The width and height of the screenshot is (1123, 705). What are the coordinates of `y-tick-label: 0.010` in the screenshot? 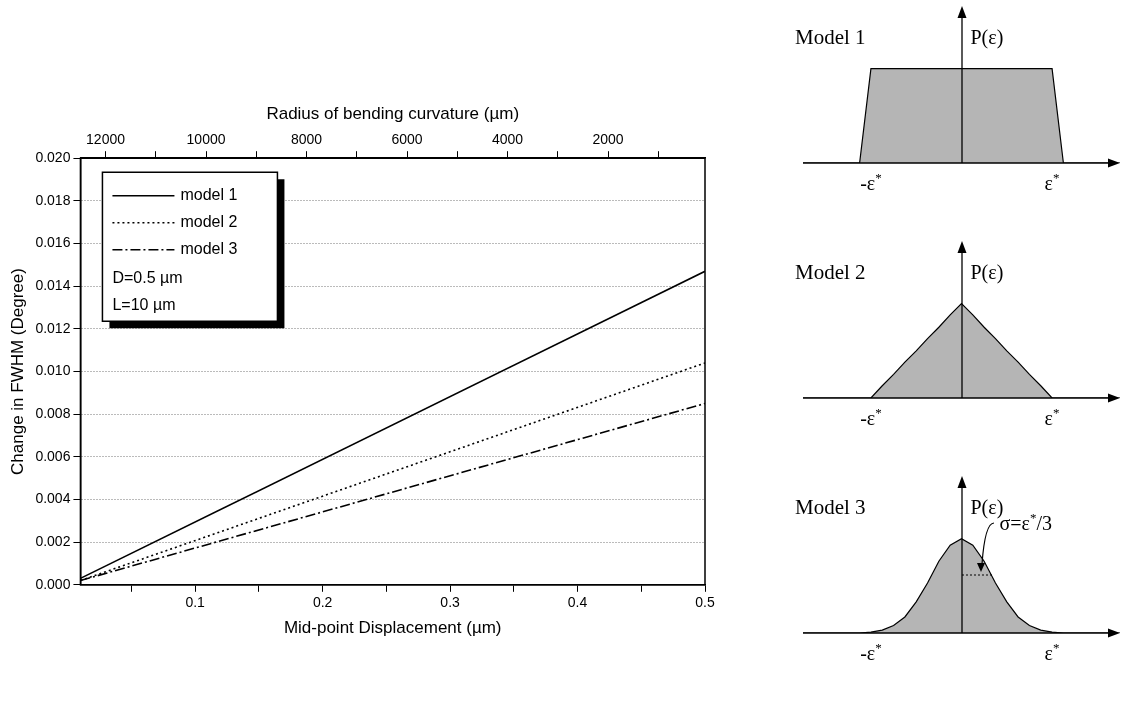 It's located at (53, 370).